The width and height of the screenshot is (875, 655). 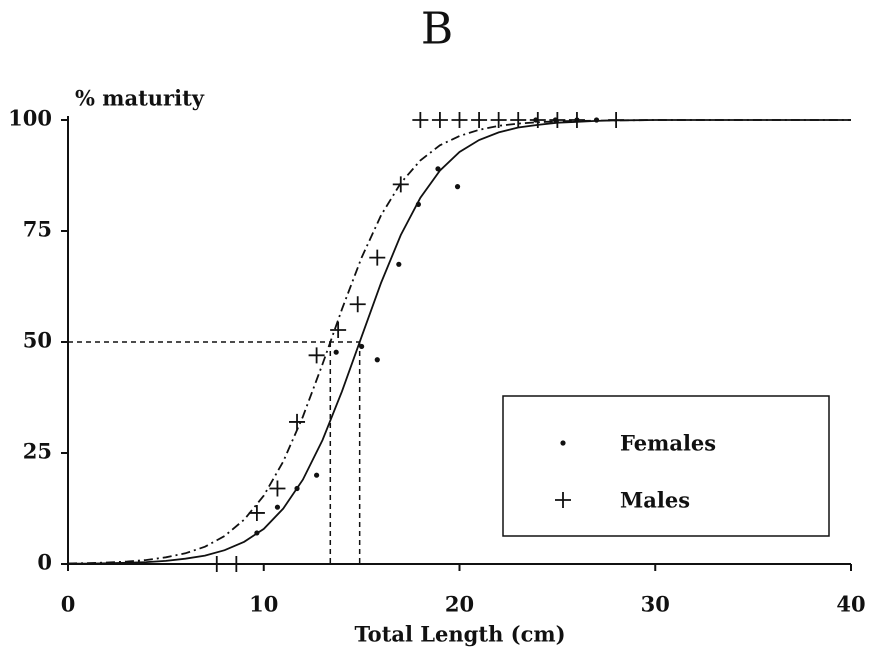 I want to click on legend-label: Females, so click(x=668, y=443).